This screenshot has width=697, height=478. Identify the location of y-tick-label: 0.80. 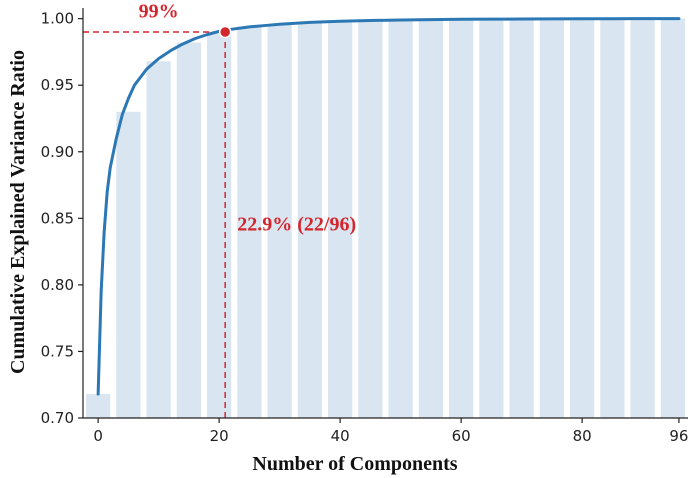
(57, 285).